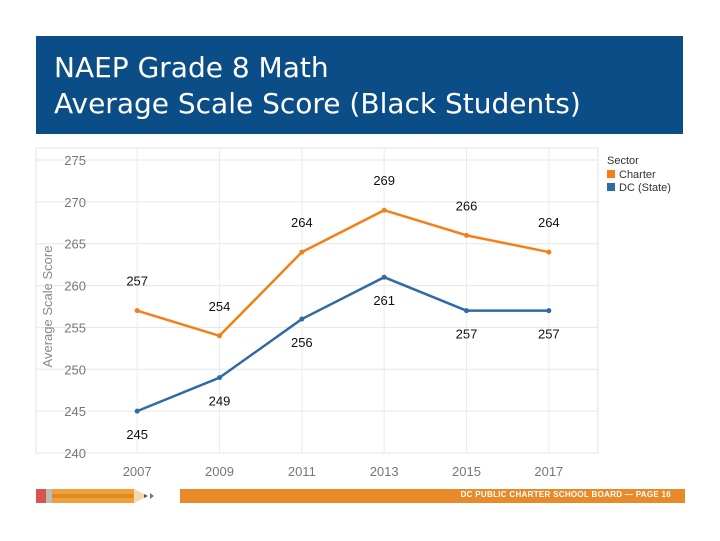 The image size is (720, 541). Describe the element at coordinates (75, 411) in the screenshot. I see `y-tick-label: 245` at that location.